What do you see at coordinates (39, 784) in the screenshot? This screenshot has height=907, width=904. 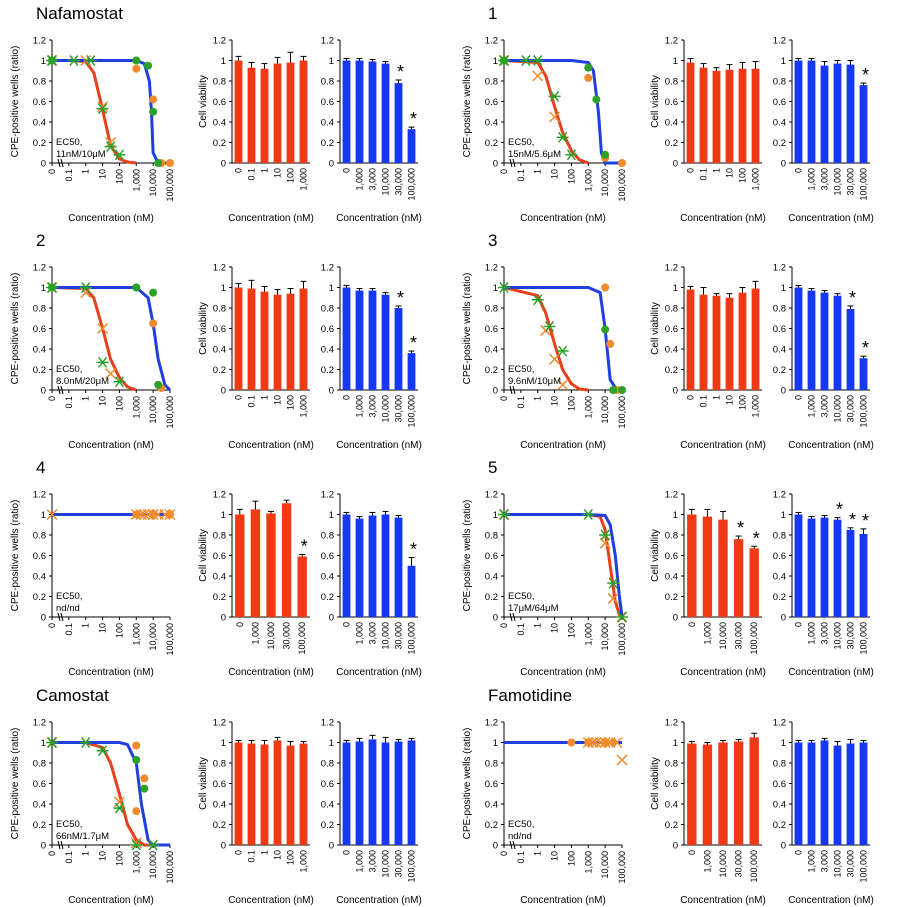 I see `panel-camostat-cpe-ytick-label: 0.6` at bounding box center [39, 784].